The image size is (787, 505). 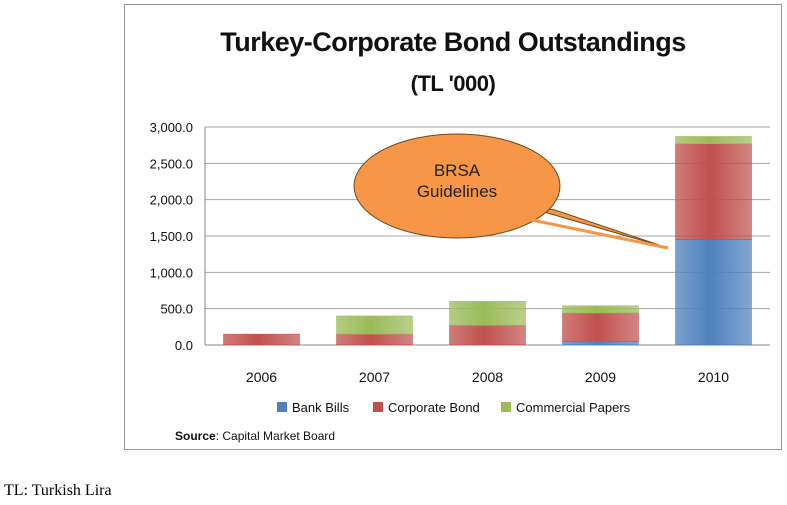 What do you see at coordinates (453, 42) in the screenshot?
I see `chart-title: Turkey-Corporate Bond Outstandings` at bounding box center [453, 42].